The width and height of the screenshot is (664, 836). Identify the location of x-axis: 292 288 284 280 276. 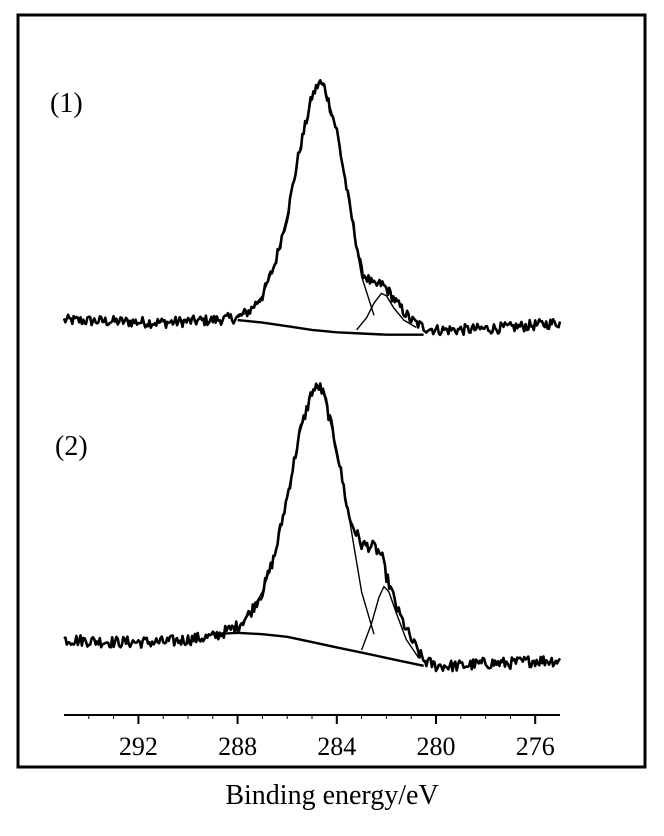
(312, 737).